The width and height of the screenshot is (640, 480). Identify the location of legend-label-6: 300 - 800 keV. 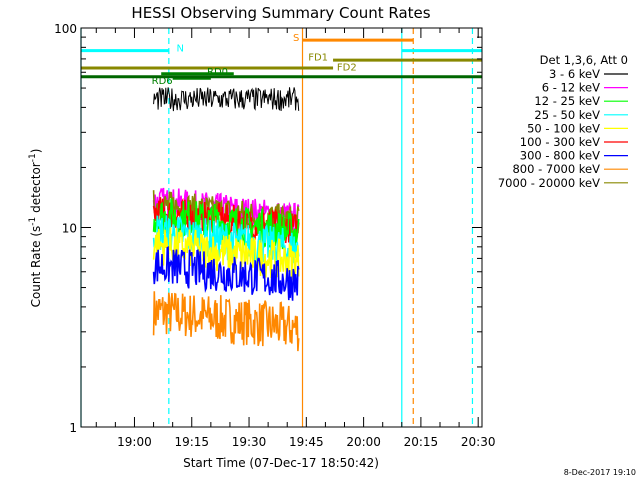
(560, 156).